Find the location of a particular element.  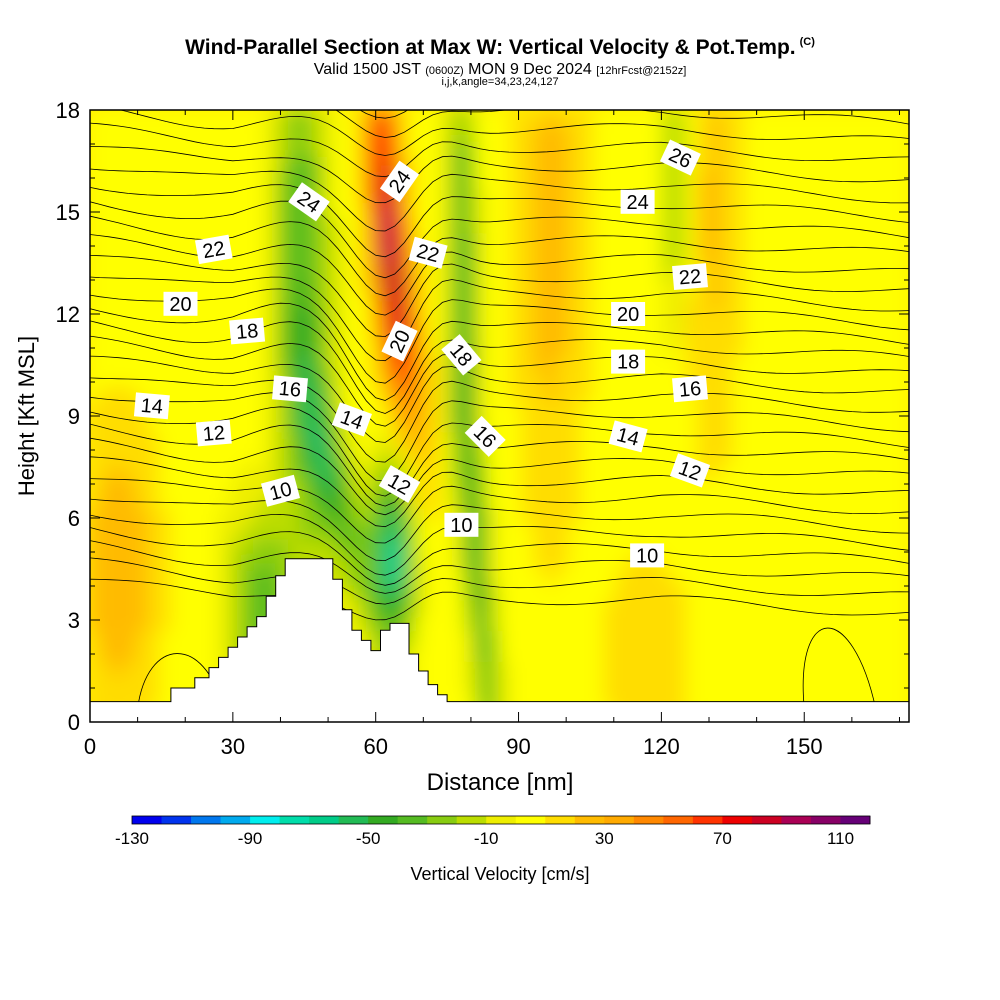

colorbar-swatch is located at coordinates (442, 820).